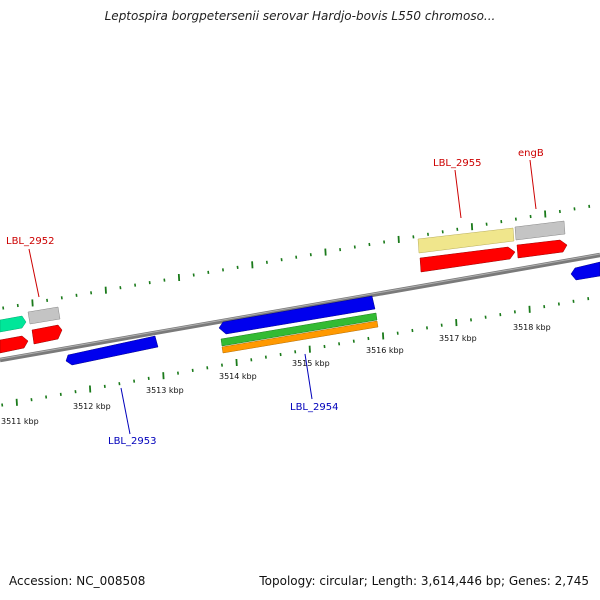 This screenshot has width=600, height=600. I want to click on gene-red-lbl2952, so click(47, 334).